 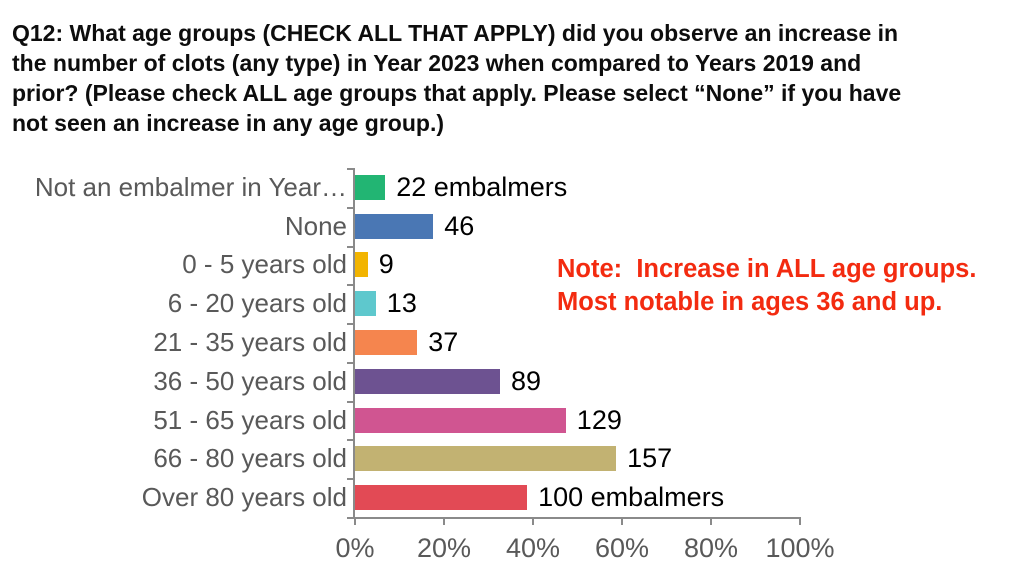 I want to click on note-line: Most notable in ages 36 and up., so click(x=750, y=302).